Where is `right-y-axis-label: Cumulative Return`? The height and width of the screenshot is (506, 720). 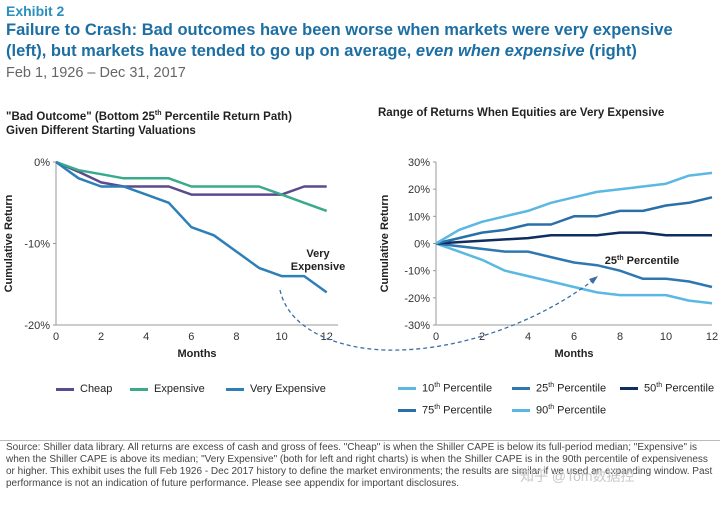 right-y-axis-label: Cumulative Return is located at coordinates (385, 243).